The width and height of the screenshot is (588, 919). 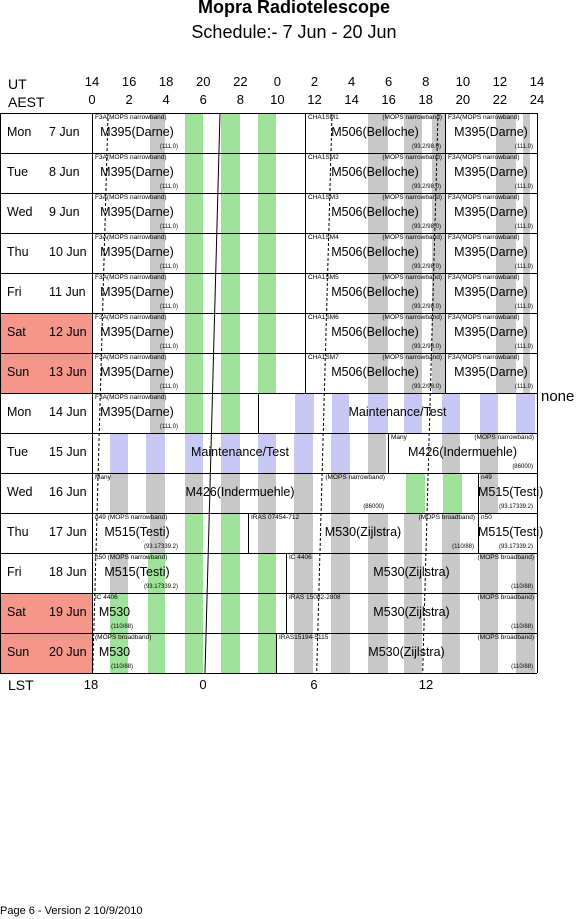 What do you see at coordinates (137, 532) in the screenshot?
I see `block-project: M515(Testi)` at bounding box center [137, 532].